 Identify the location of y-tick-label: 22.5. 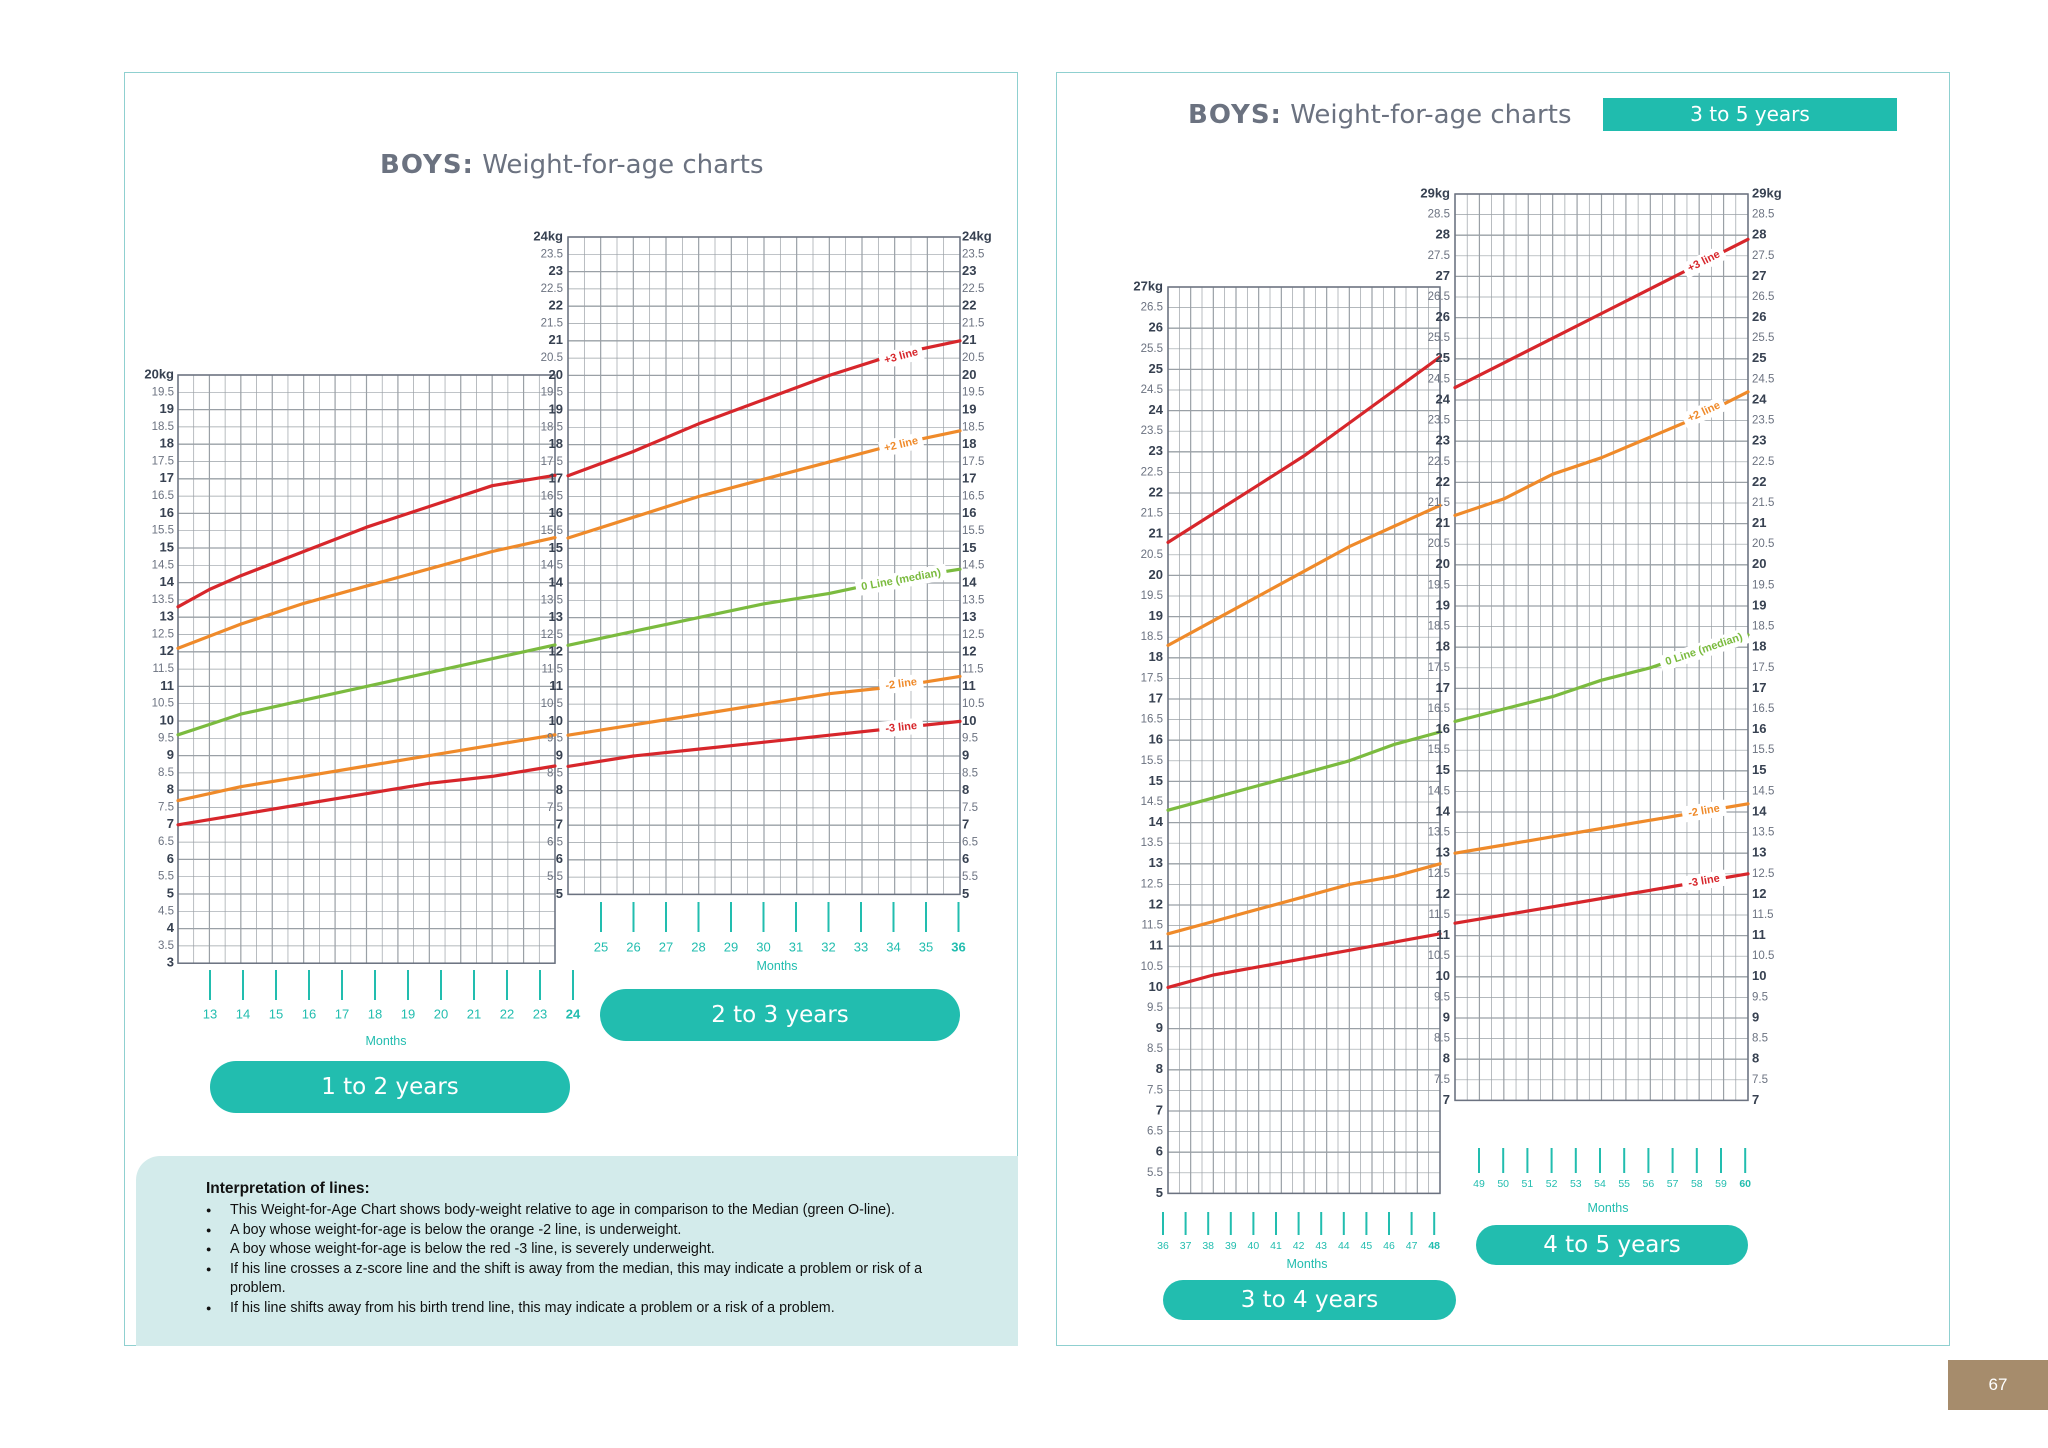
(1439, 462).